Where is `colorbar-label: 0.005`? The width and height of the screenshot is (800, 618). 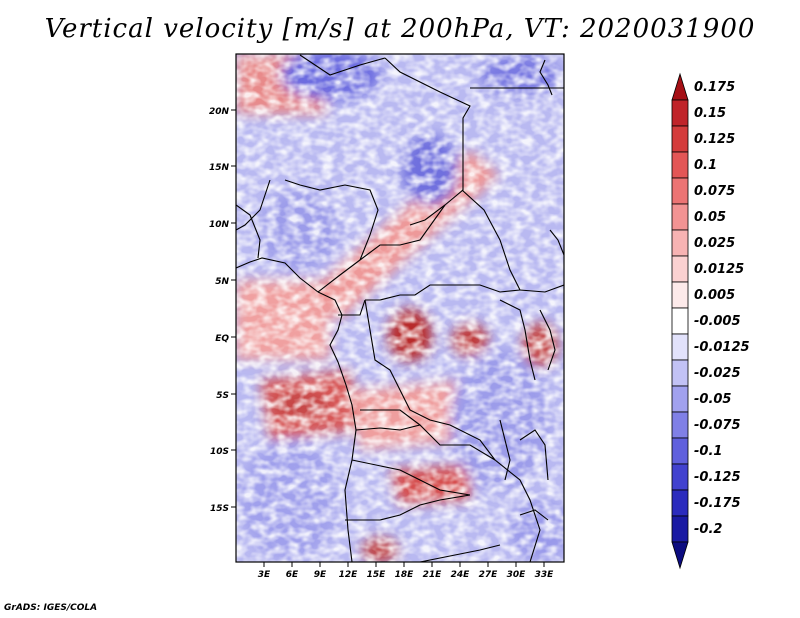
colorbar-label: 0.005 is located at coordinates (715, 295).